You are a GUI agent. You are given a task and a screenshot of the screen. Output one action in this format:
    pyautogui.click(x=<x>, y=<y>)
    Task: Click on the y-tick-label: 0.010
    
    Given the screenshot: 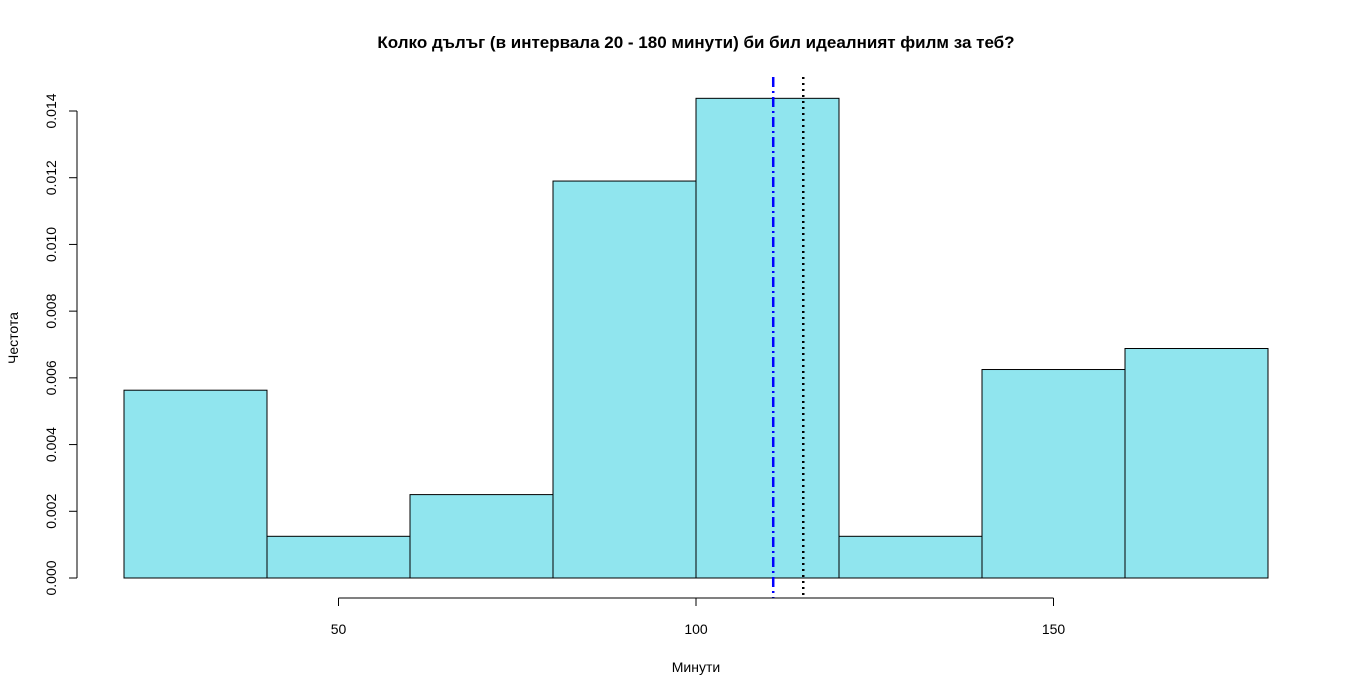 What is the action you would take?
    pyautogui.click(x=51, y=244)
    